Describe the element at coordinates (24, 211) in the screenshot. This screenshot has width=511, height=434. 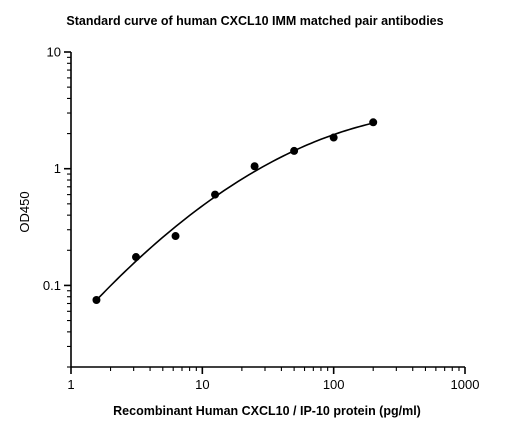
I see `y-axis-label: OD450` at that location.